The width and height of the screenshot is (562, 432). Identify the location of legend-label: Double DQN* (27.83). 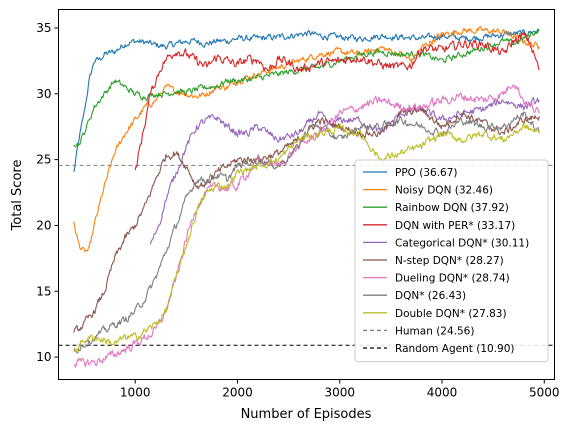
(451, 314).